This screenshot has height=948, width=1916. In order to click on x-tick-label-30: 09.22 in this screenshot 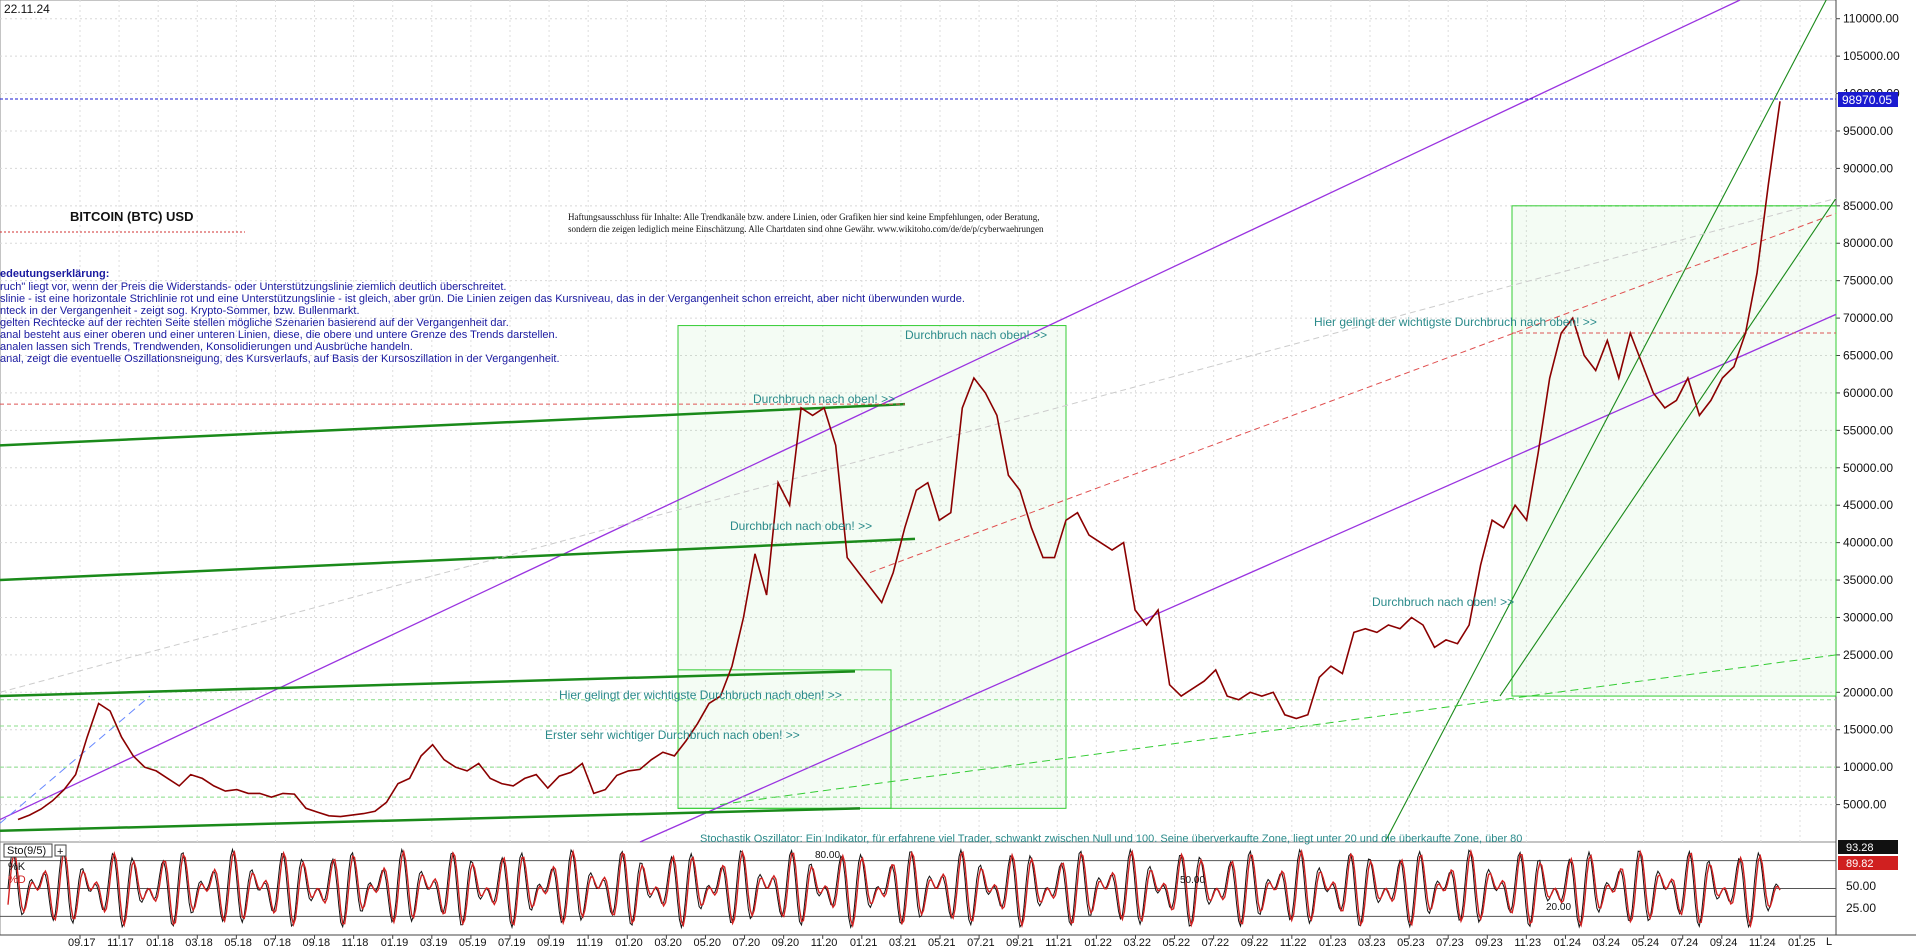, I will do `click(1255, 942)`.